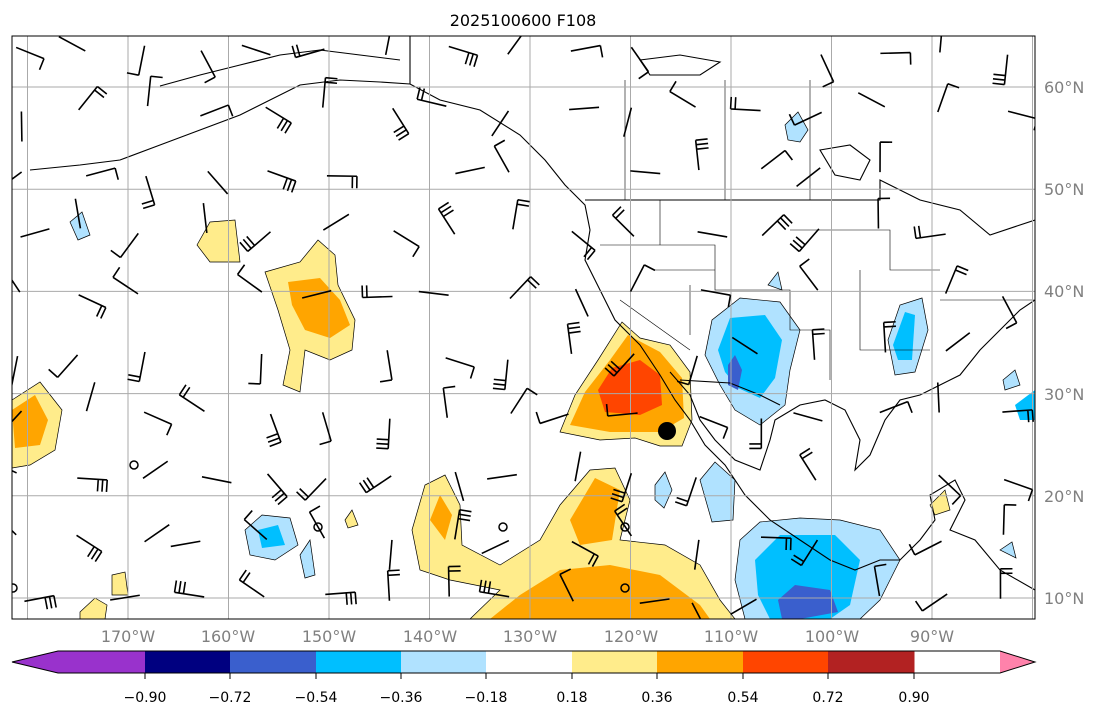 This screenshot has width=1105, height=712. I want to click on map-title: 2025100600 F108, so click(523, 20).